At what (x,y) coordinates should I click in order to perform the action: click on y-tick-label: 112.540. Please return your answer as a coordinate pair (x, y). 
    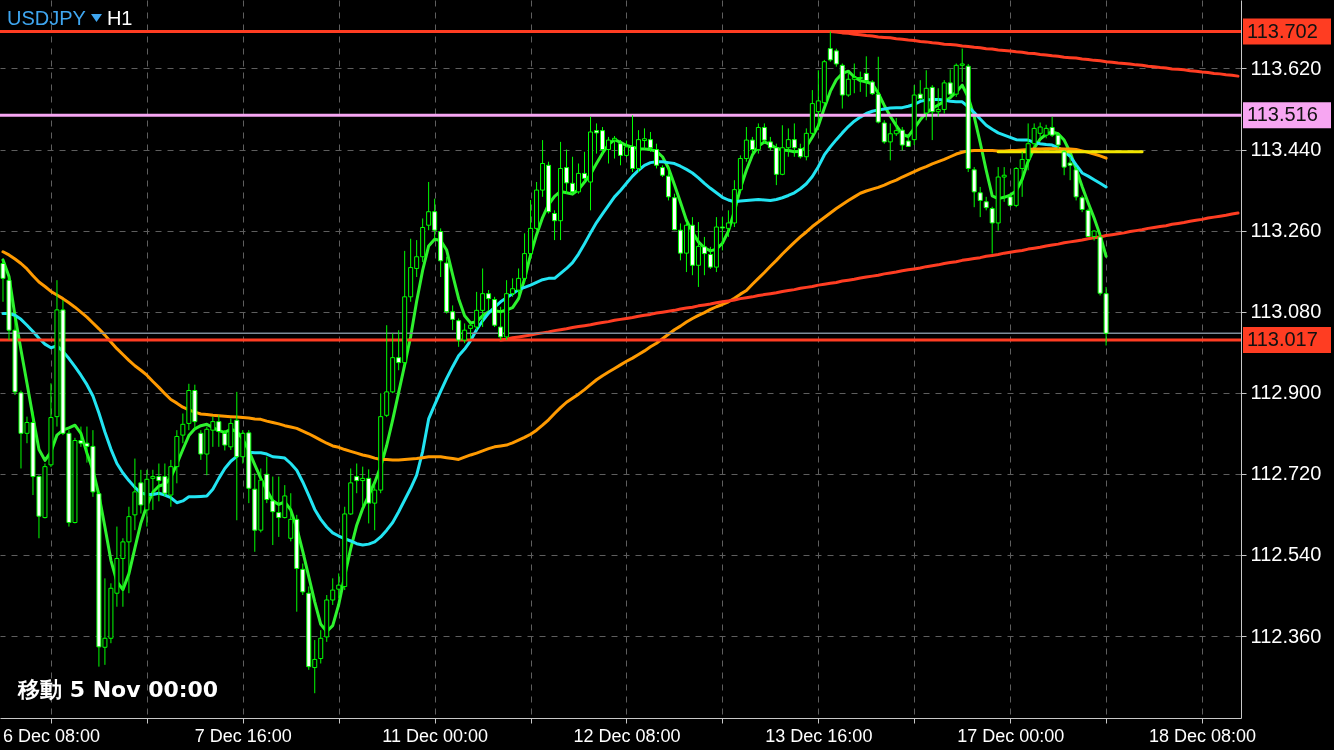
    Looking at the image, I should click on (1286, 554).